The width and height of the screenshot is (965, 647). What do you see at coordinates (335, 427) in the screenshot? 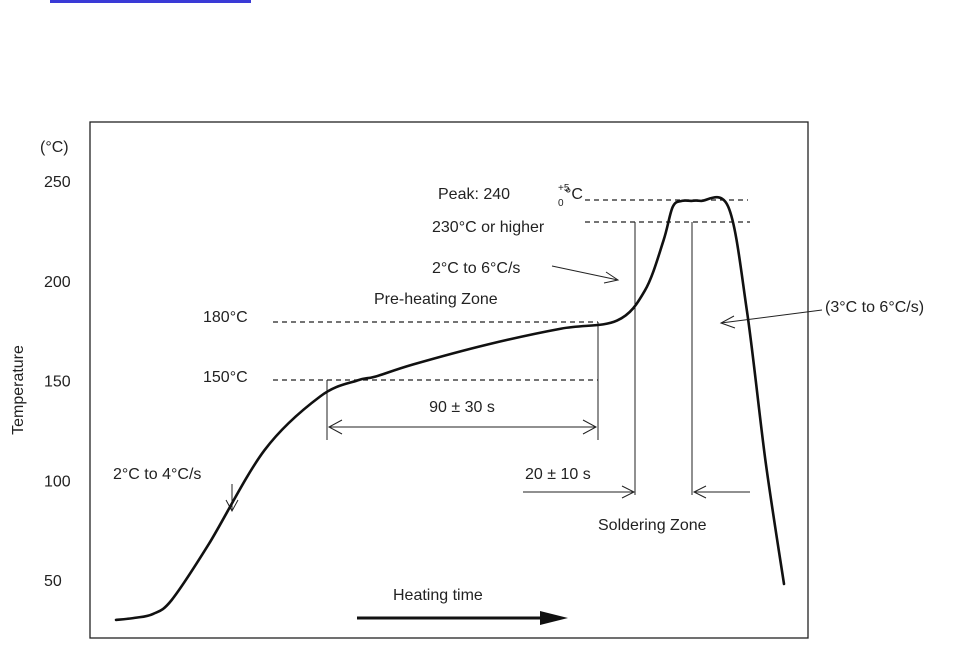
I see `preheat-arrowhead-left` at bounding box center [335, 427].